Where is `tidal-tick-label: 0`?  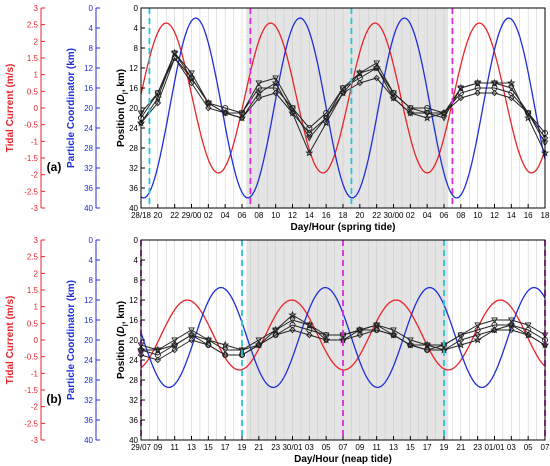
tidal-tick-label: 0 is located at coordinates (36, 108).